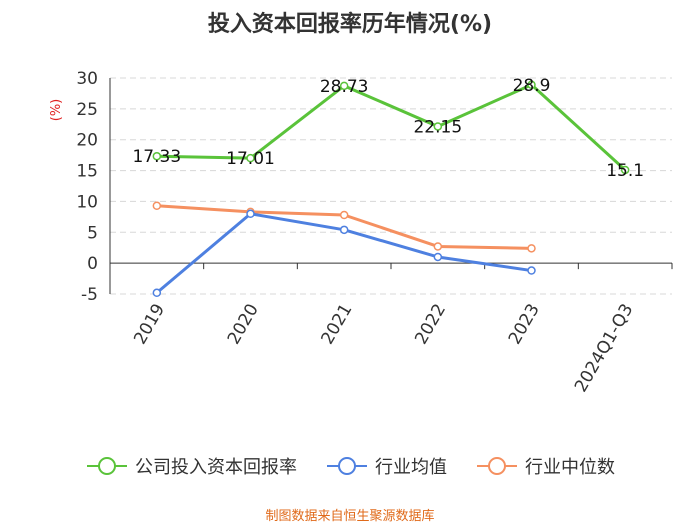 The width and height of the screenshot is (700, 525). What do you see at coordinates (92, 264) in the screenshot?
I see `y-tick-label: 0` at bounding box center [92, 264].